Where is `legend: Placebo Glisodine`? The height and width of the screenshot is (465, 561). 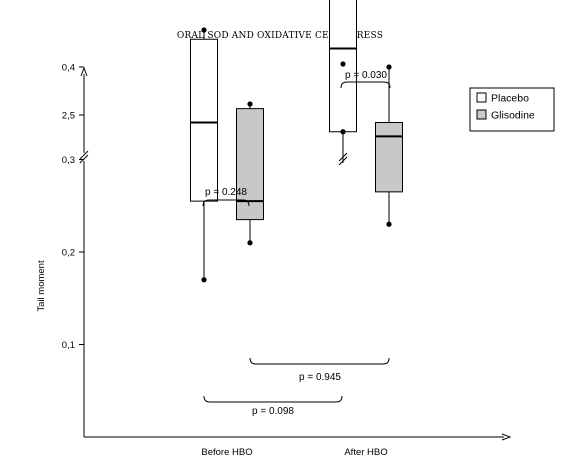 legend: Placebo Glisodine is located at coordinates (512, 109).